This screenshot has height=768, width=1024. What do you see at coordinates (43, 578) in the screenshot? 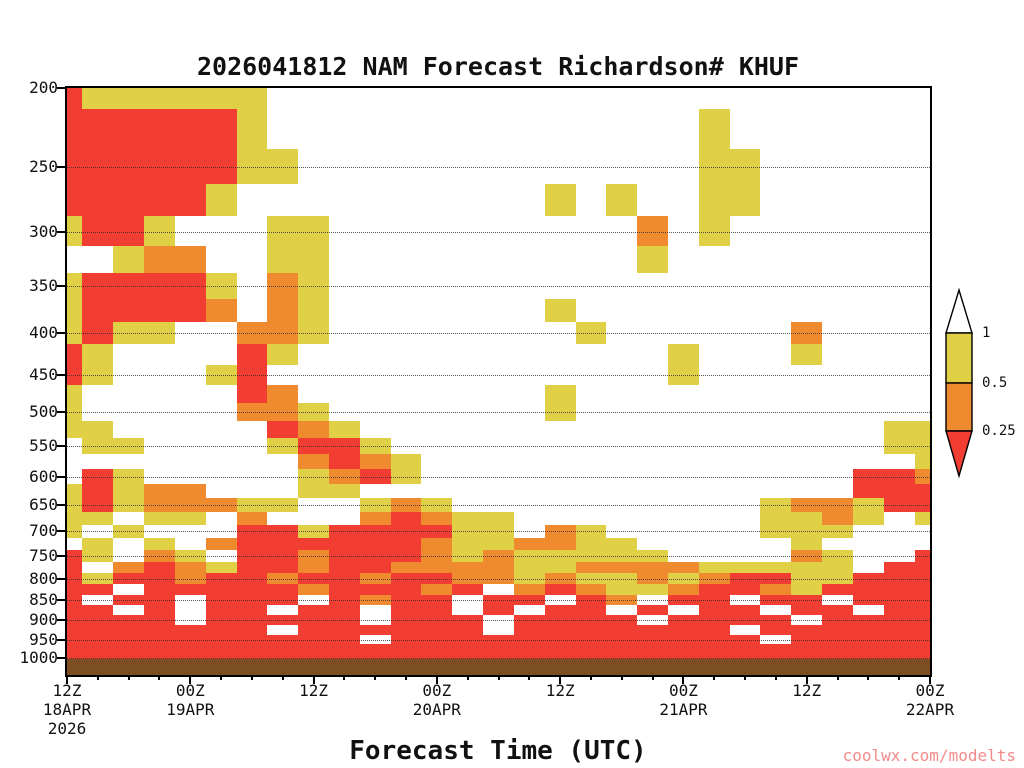
I see `y-tick-label: 800` at bounding box center [43, 578].